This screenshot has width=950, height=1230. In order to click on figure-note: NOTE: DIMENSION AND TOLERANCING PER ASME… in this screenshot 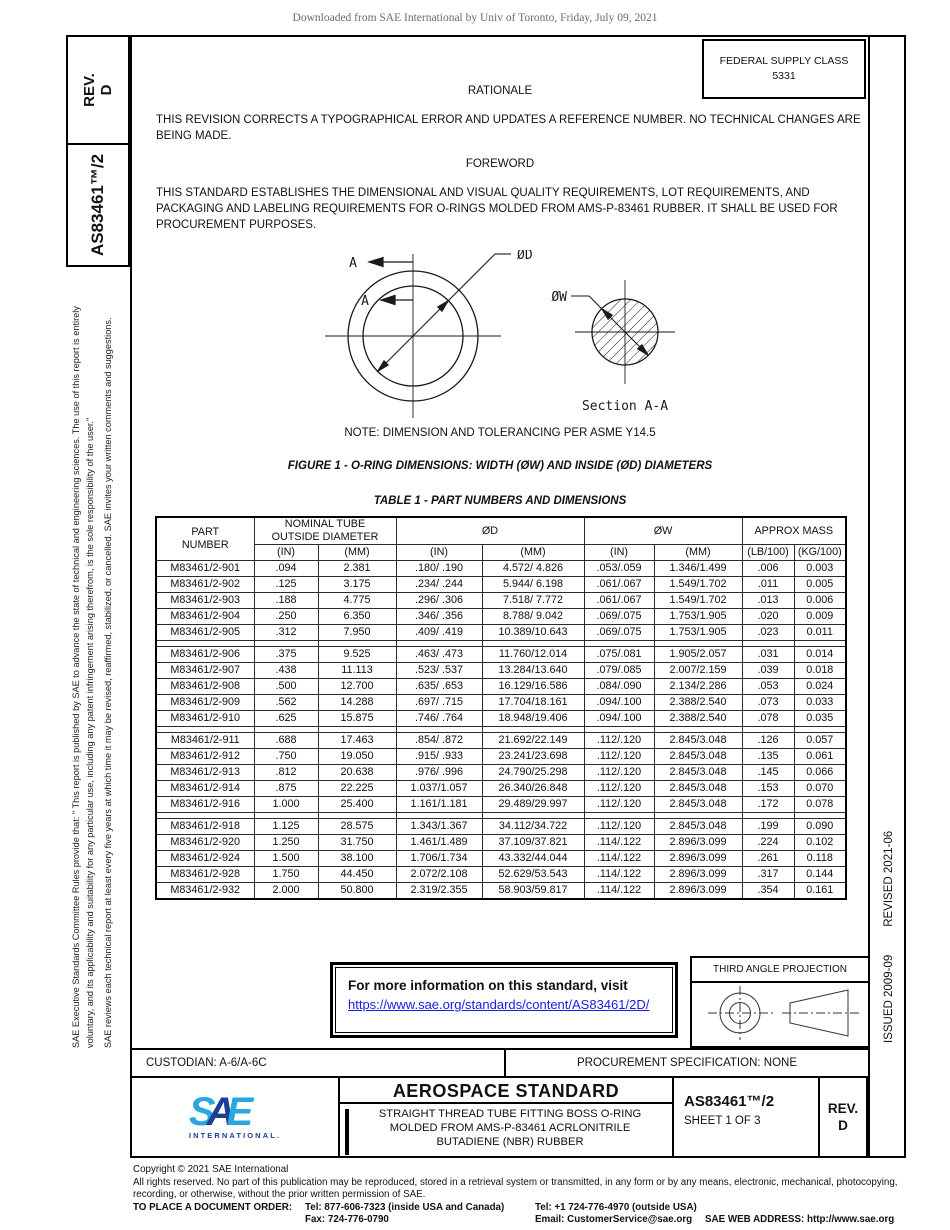, I will do `click(500, 433)`.